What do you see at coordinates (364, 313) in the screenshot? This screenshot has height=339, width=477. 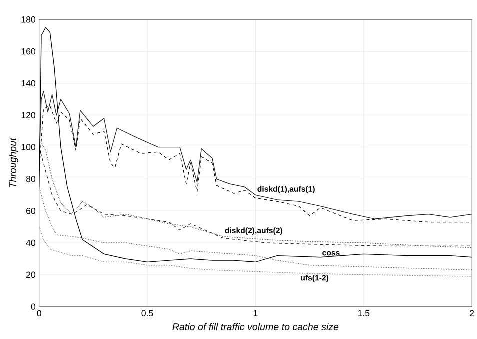 I see `x-tick-label: 1.5` at bounding box center [364, 313].